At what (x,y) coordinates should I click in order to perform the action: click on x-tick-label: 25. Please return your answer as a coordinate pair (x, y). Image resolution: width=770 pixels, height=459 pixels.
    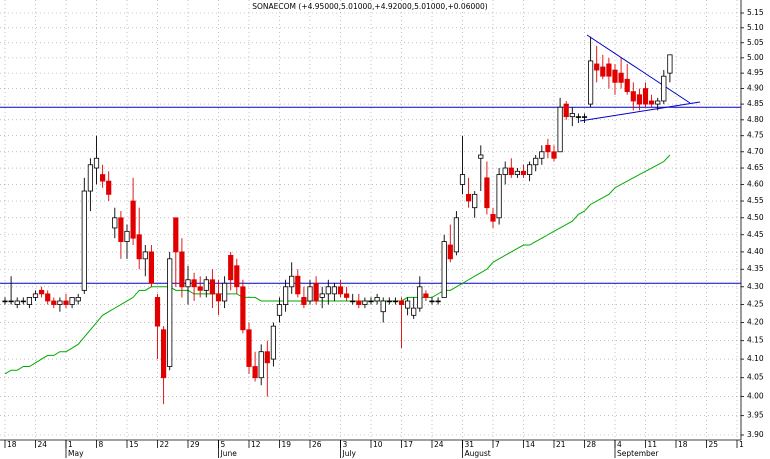
    Looking at the image, I should click on (714, 444).